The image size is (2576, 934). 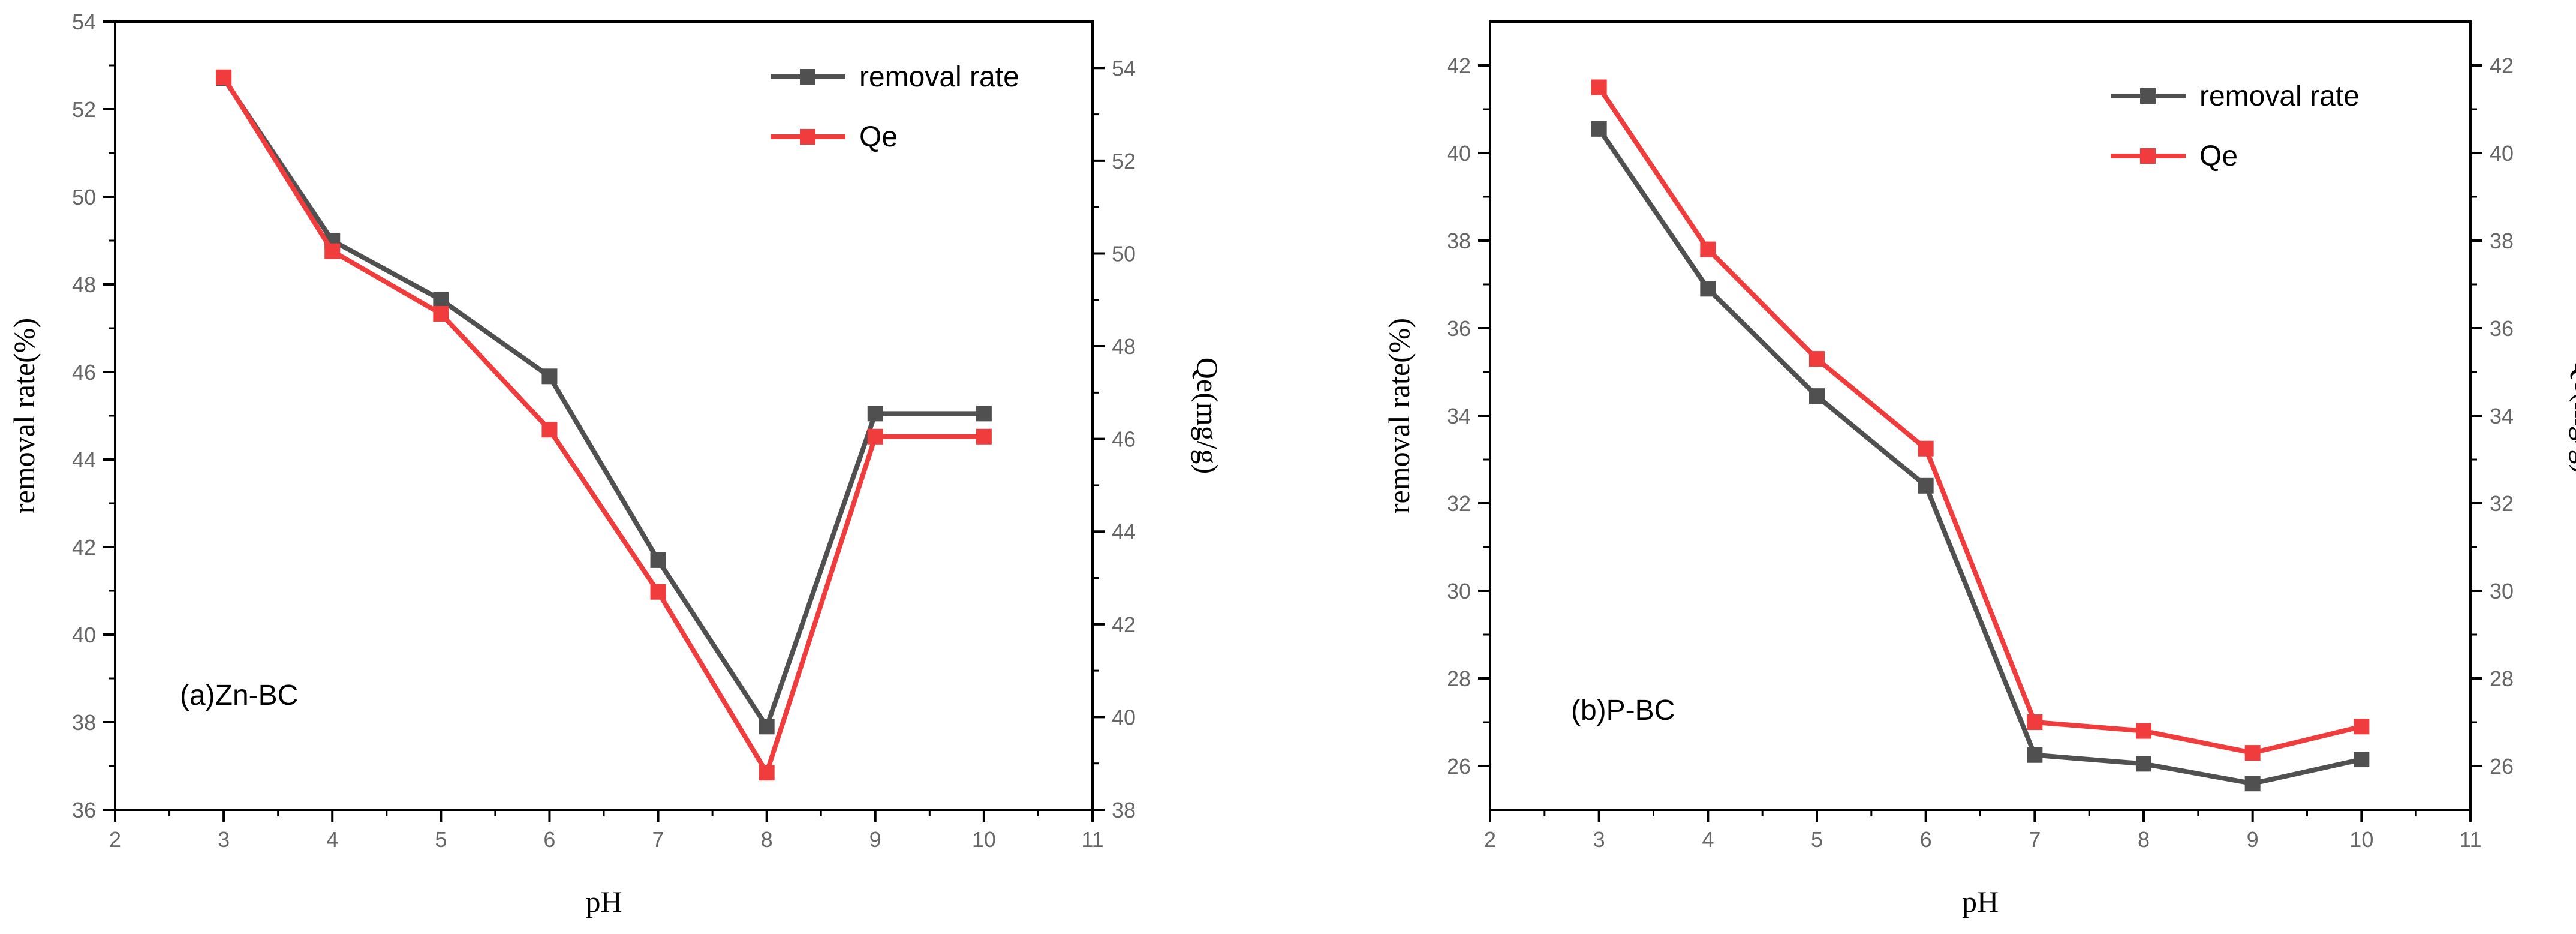 What do you see at coordinates (1124, 253) in the screenshot?
I see `y2-tick-label: 50` at bounding box center [1124, 253].